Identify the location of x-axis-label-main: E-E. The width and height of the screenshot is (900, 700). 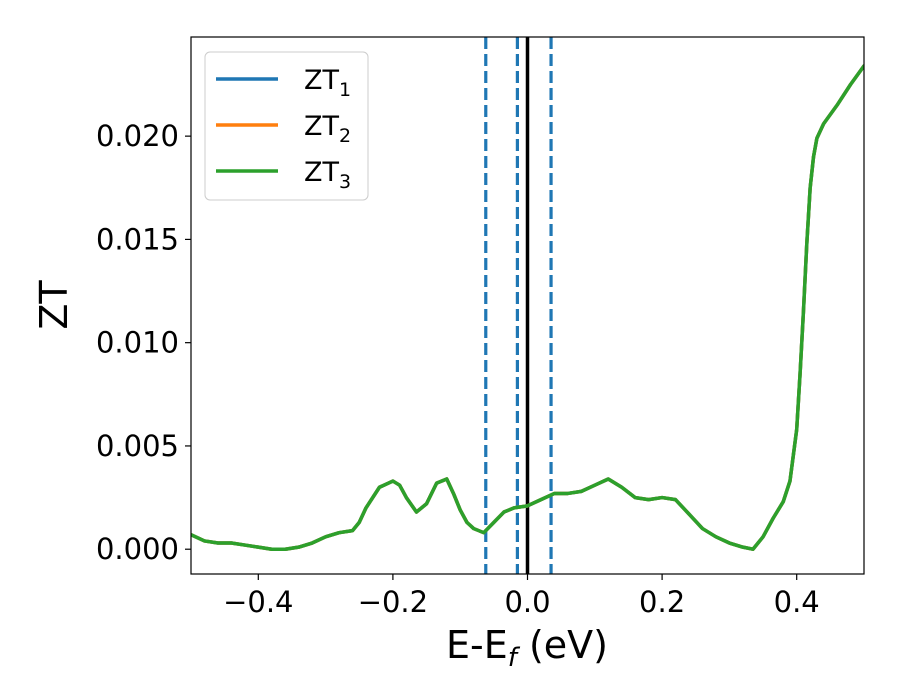
(477, 645).